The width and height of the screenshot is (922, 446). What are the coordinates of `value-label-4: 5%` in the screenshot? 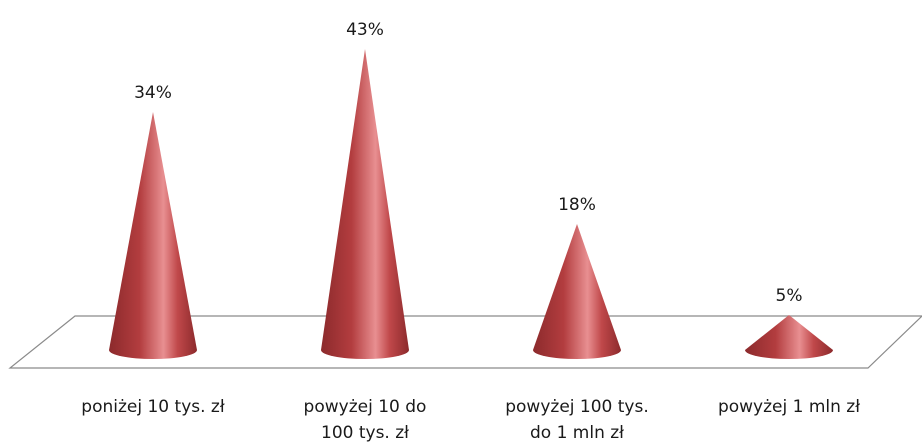 It's located at (789, 296).